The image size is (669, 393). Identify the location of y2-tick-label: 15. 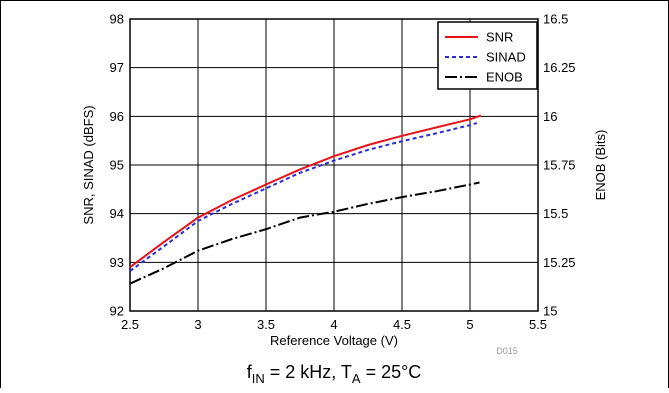
(550, 311).